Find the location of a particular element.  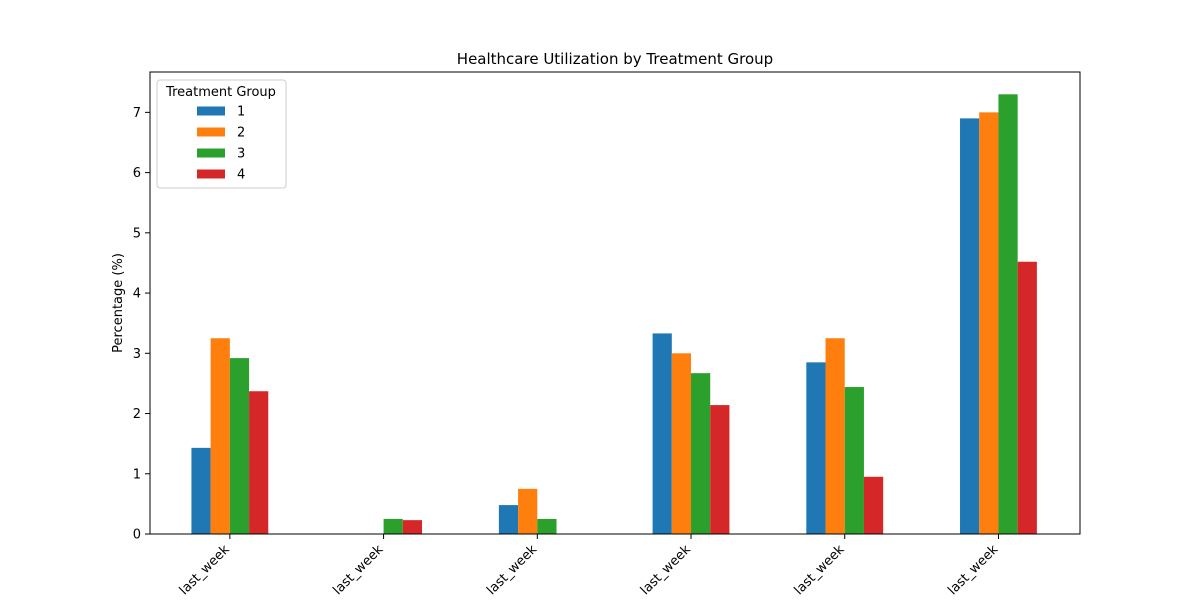

y-axis: 0 1 2 3 4 5 6 7 is located at coordinates (141, 324).